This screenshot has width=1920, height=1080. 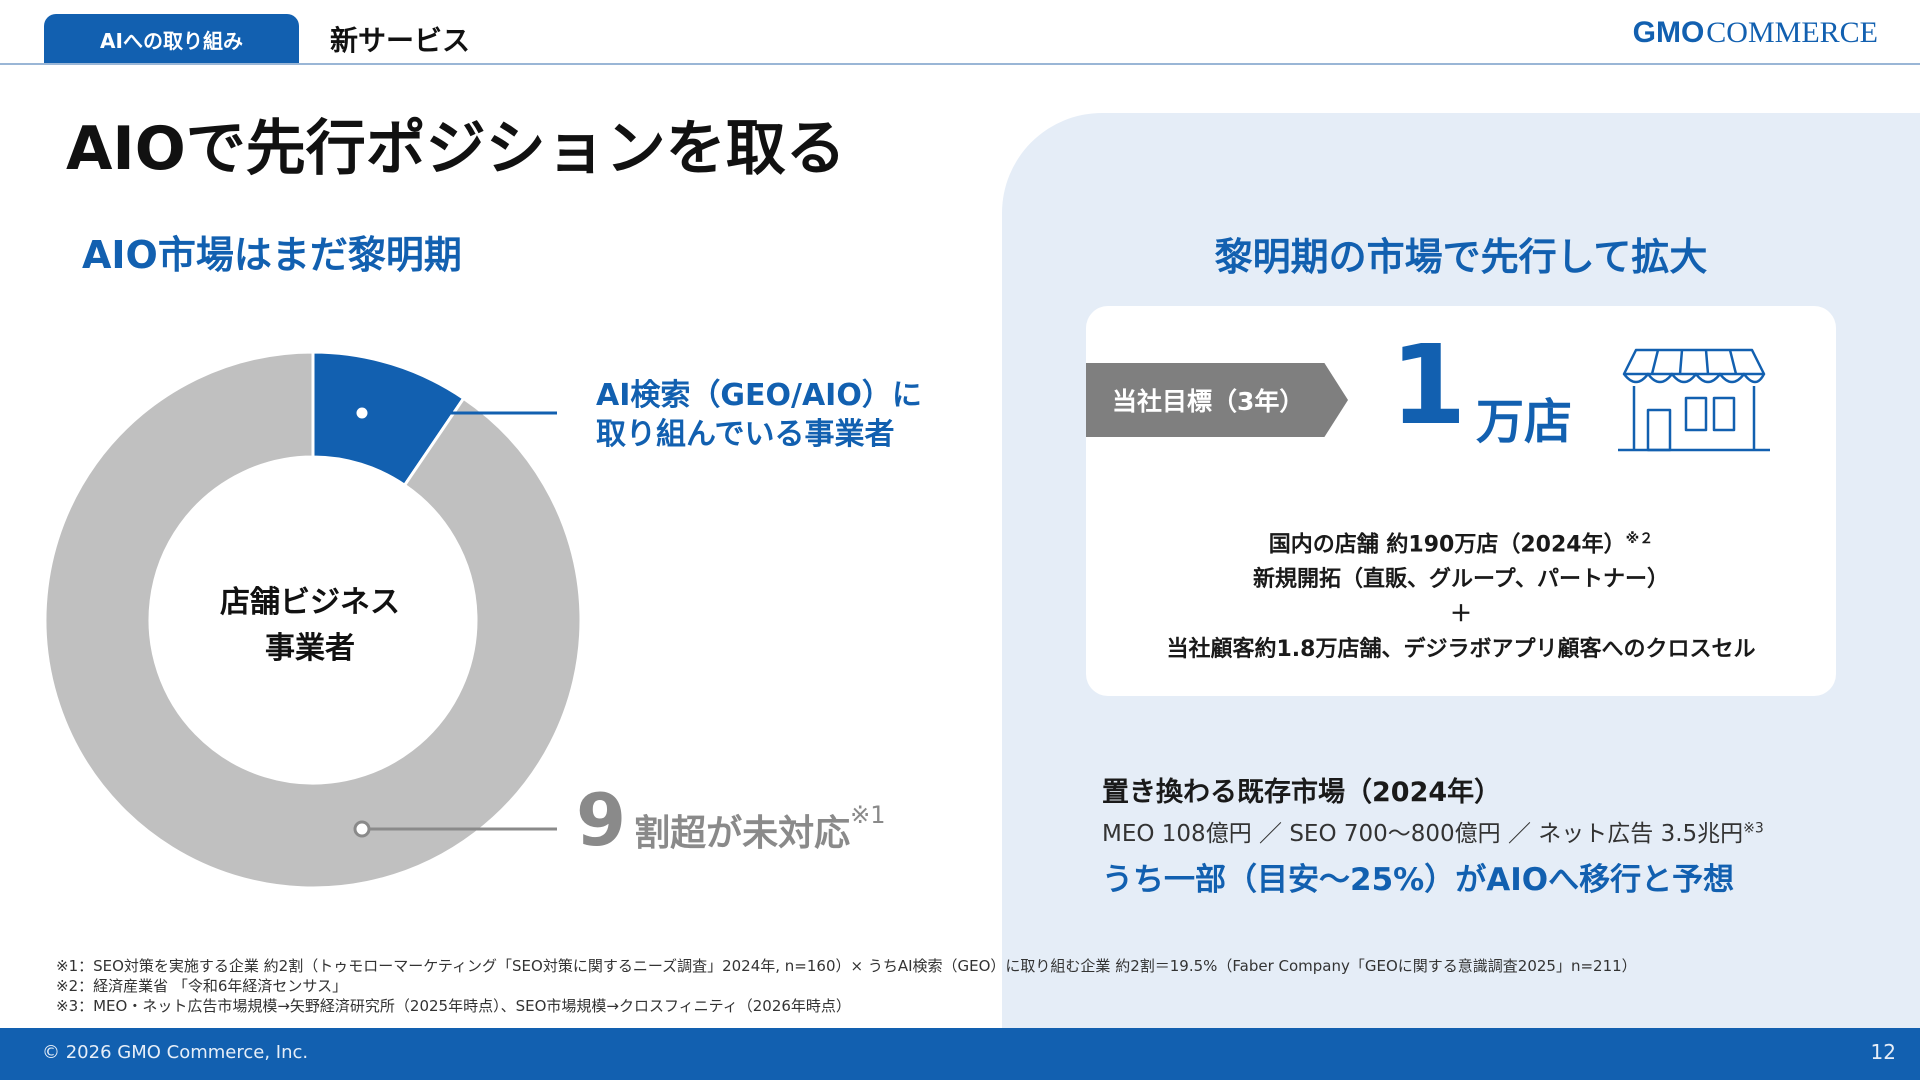 I want to click on leader-lines, so click(x=455, y=621).